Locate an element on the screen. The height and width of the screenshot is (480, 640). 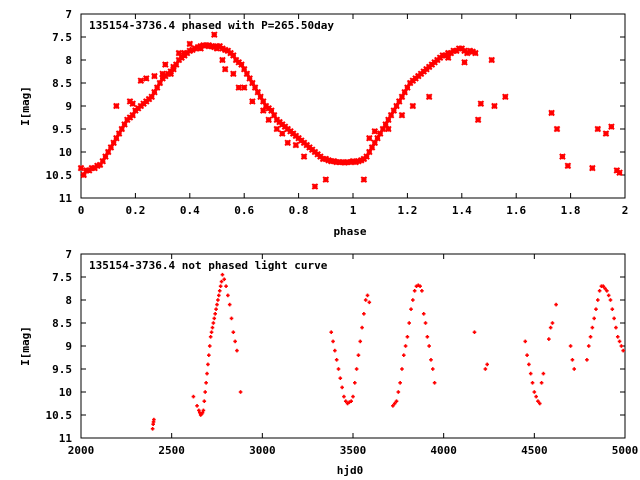
x-tick-label: 2 is located at coordinates (625, 210).